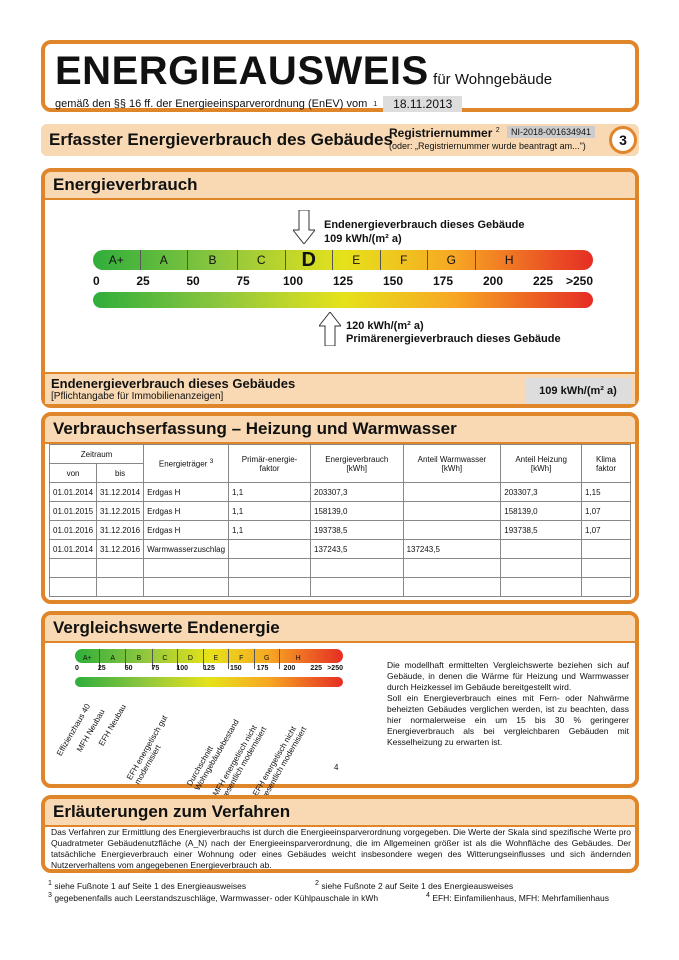 The width and height of the screenshot is (679, 960). I want to click on explanation-heading: Erläuterungen zum Verfahren, so click(340, 813).